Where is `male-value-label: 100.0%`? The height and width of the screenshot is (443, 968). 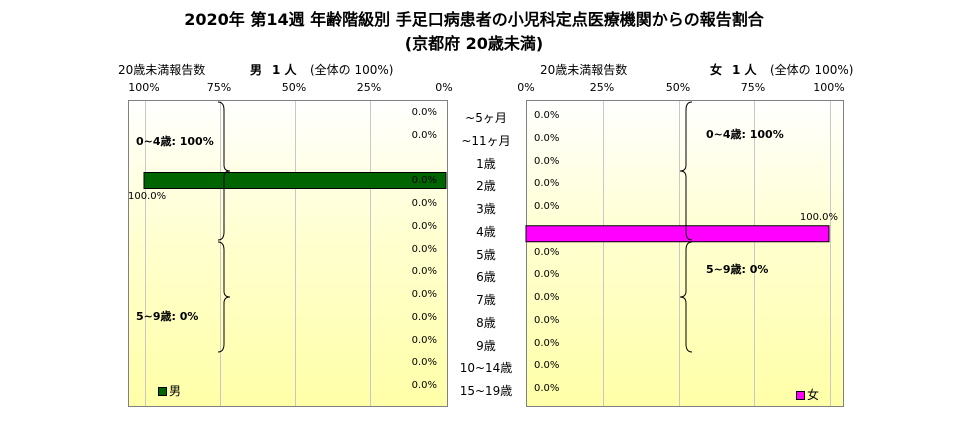 male-value-label: 100.0% is located at coordinates (147, 196).